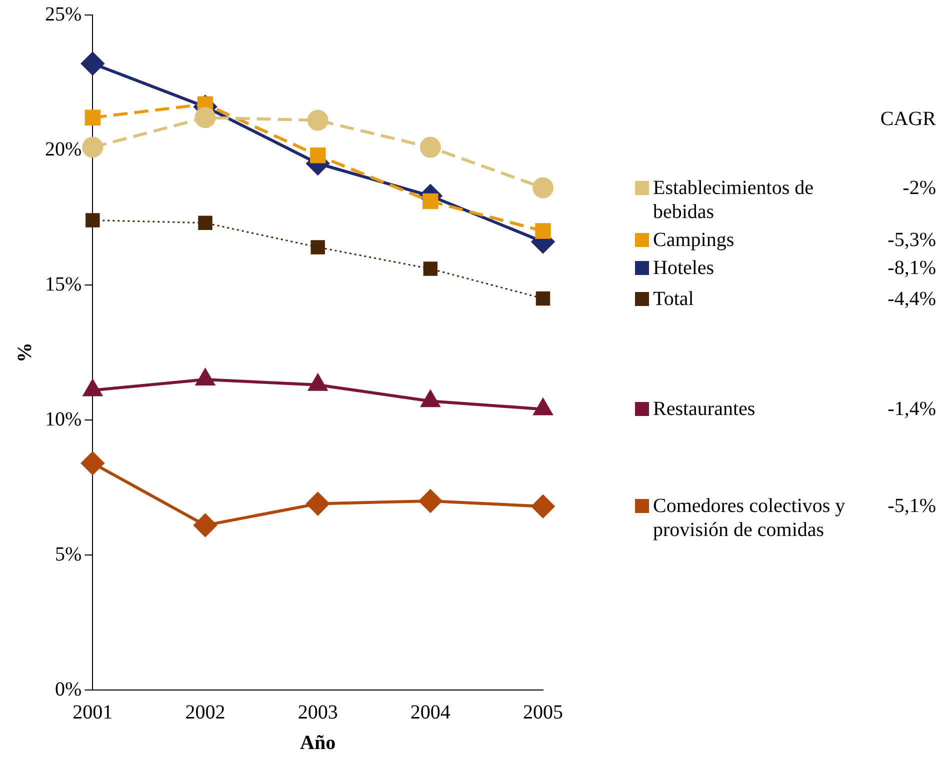  What do you see at coordinates (430, 712) in the screenshot?
I see `x-tick-label: 2004` at bounding box center [430, 712].